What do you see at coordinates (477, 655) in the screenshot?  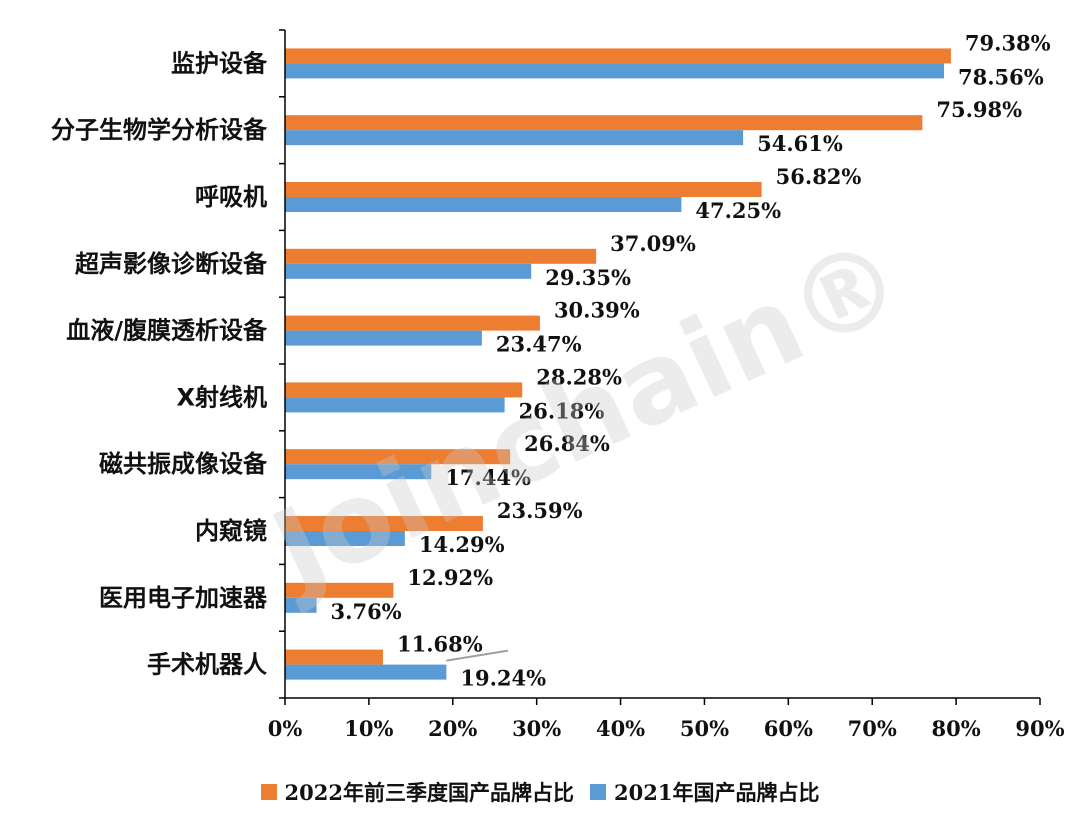 I see `leader-line` at bounding box center [477, 655].